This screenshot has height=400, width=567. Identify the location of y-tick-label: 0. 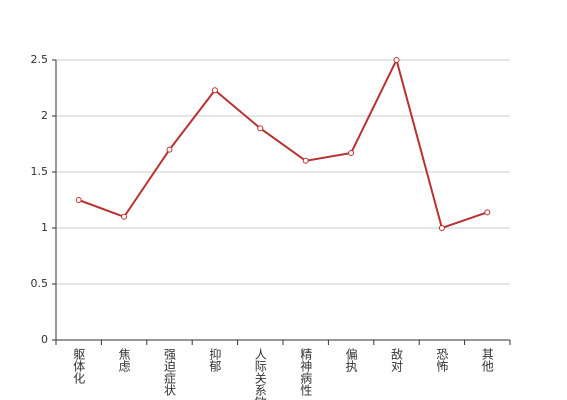
(44, 339).